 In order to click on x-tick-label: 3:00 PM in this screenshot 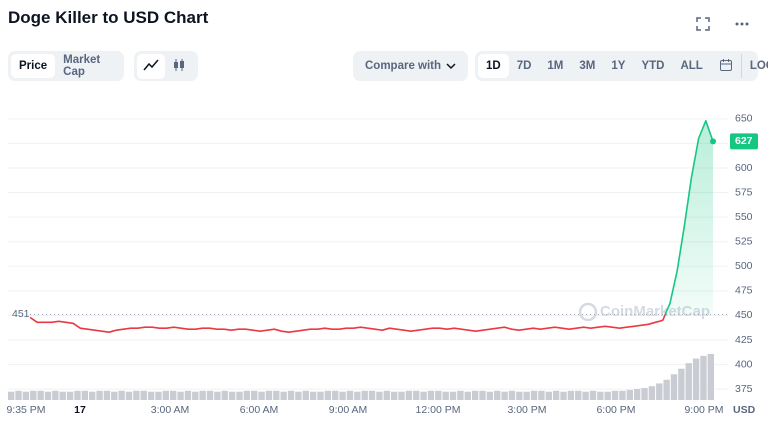, I will do `click(526, 410)`.